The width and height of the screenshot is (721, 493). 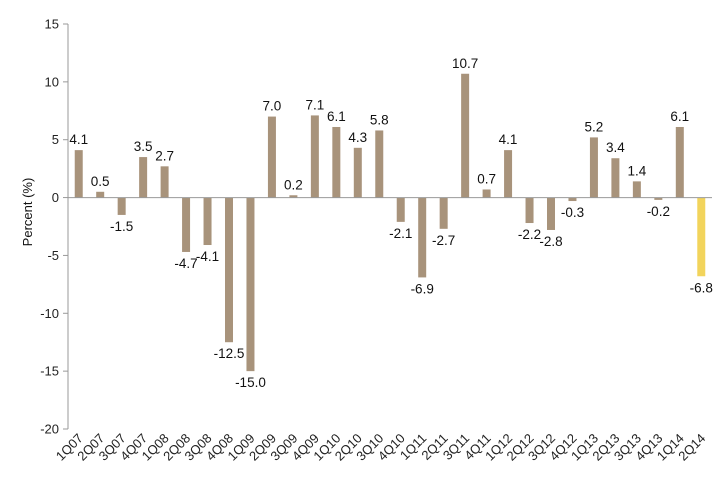 I want to click on data-label: 7.0, so click(x=272, y=106).